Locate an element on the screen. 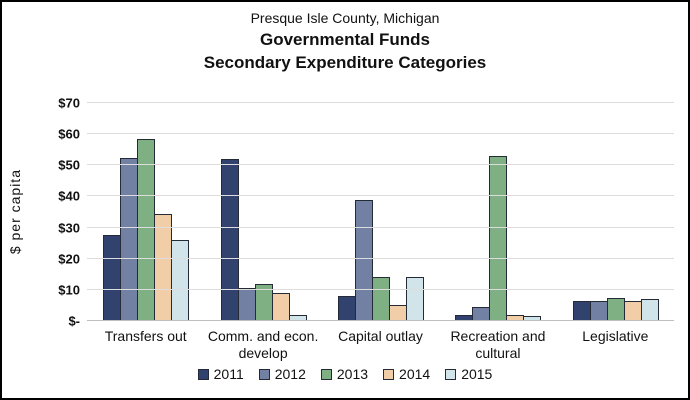  y-axis-title: $ per capita is located at coordinates (15, 212).